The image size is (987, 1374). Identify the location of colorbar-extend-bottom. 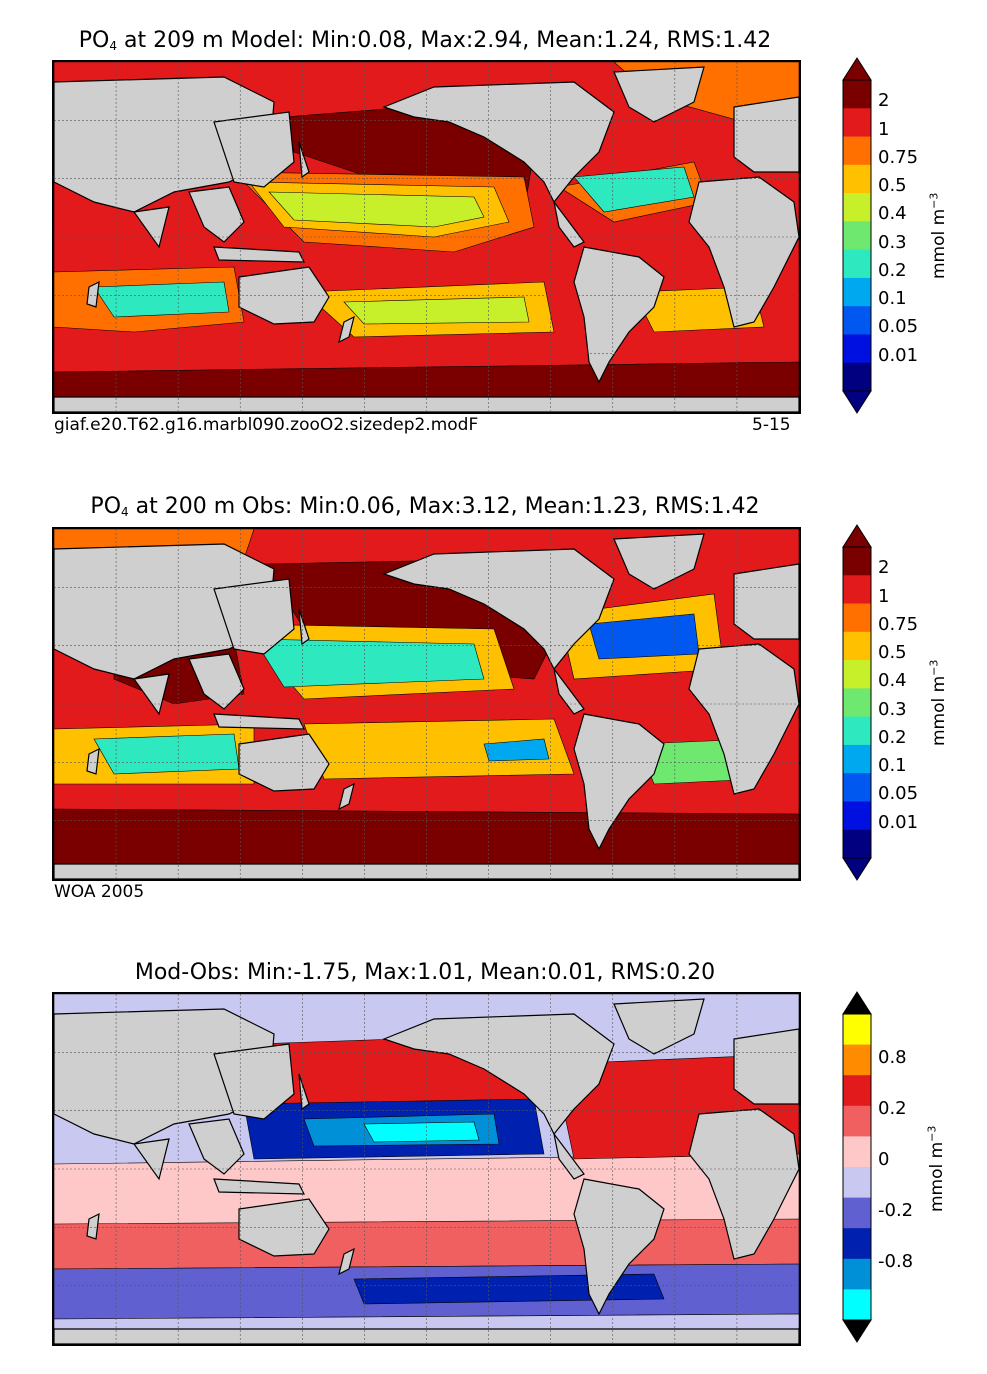
(857, 402).